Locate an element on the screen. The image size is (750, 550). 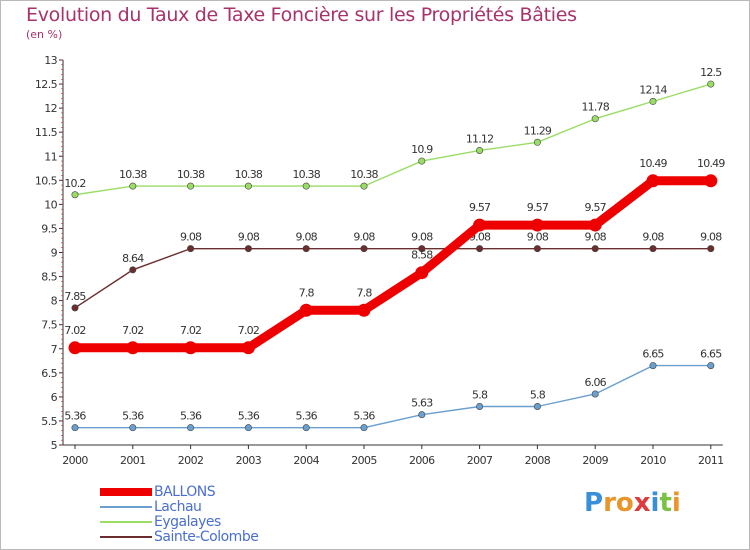
legend-label-eygalayes: Eygalayes is located at coordinates (187, 522).